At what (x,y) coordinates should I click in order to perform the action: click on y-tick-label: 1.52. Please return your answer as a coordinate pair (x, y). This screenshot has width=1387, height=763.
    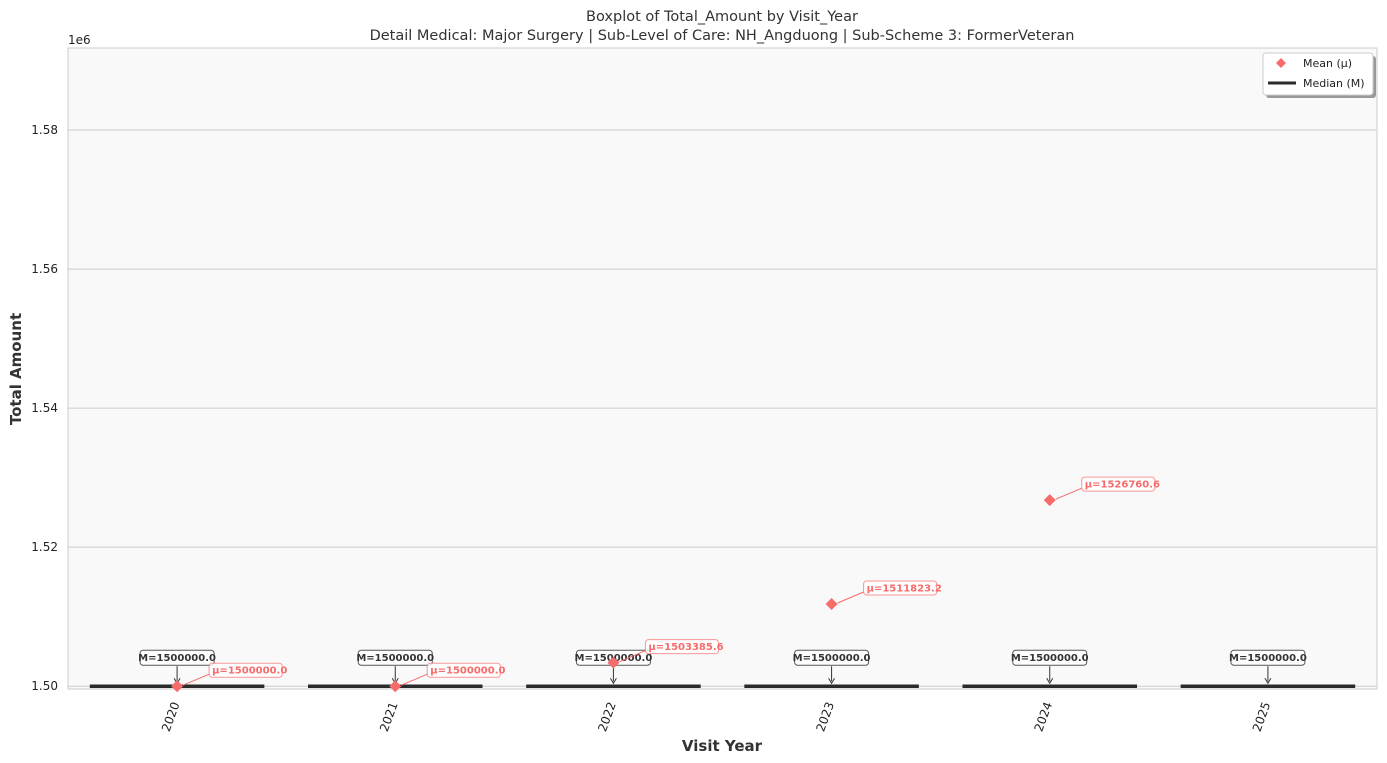
    Looking at the image, I should click on (44, 547).